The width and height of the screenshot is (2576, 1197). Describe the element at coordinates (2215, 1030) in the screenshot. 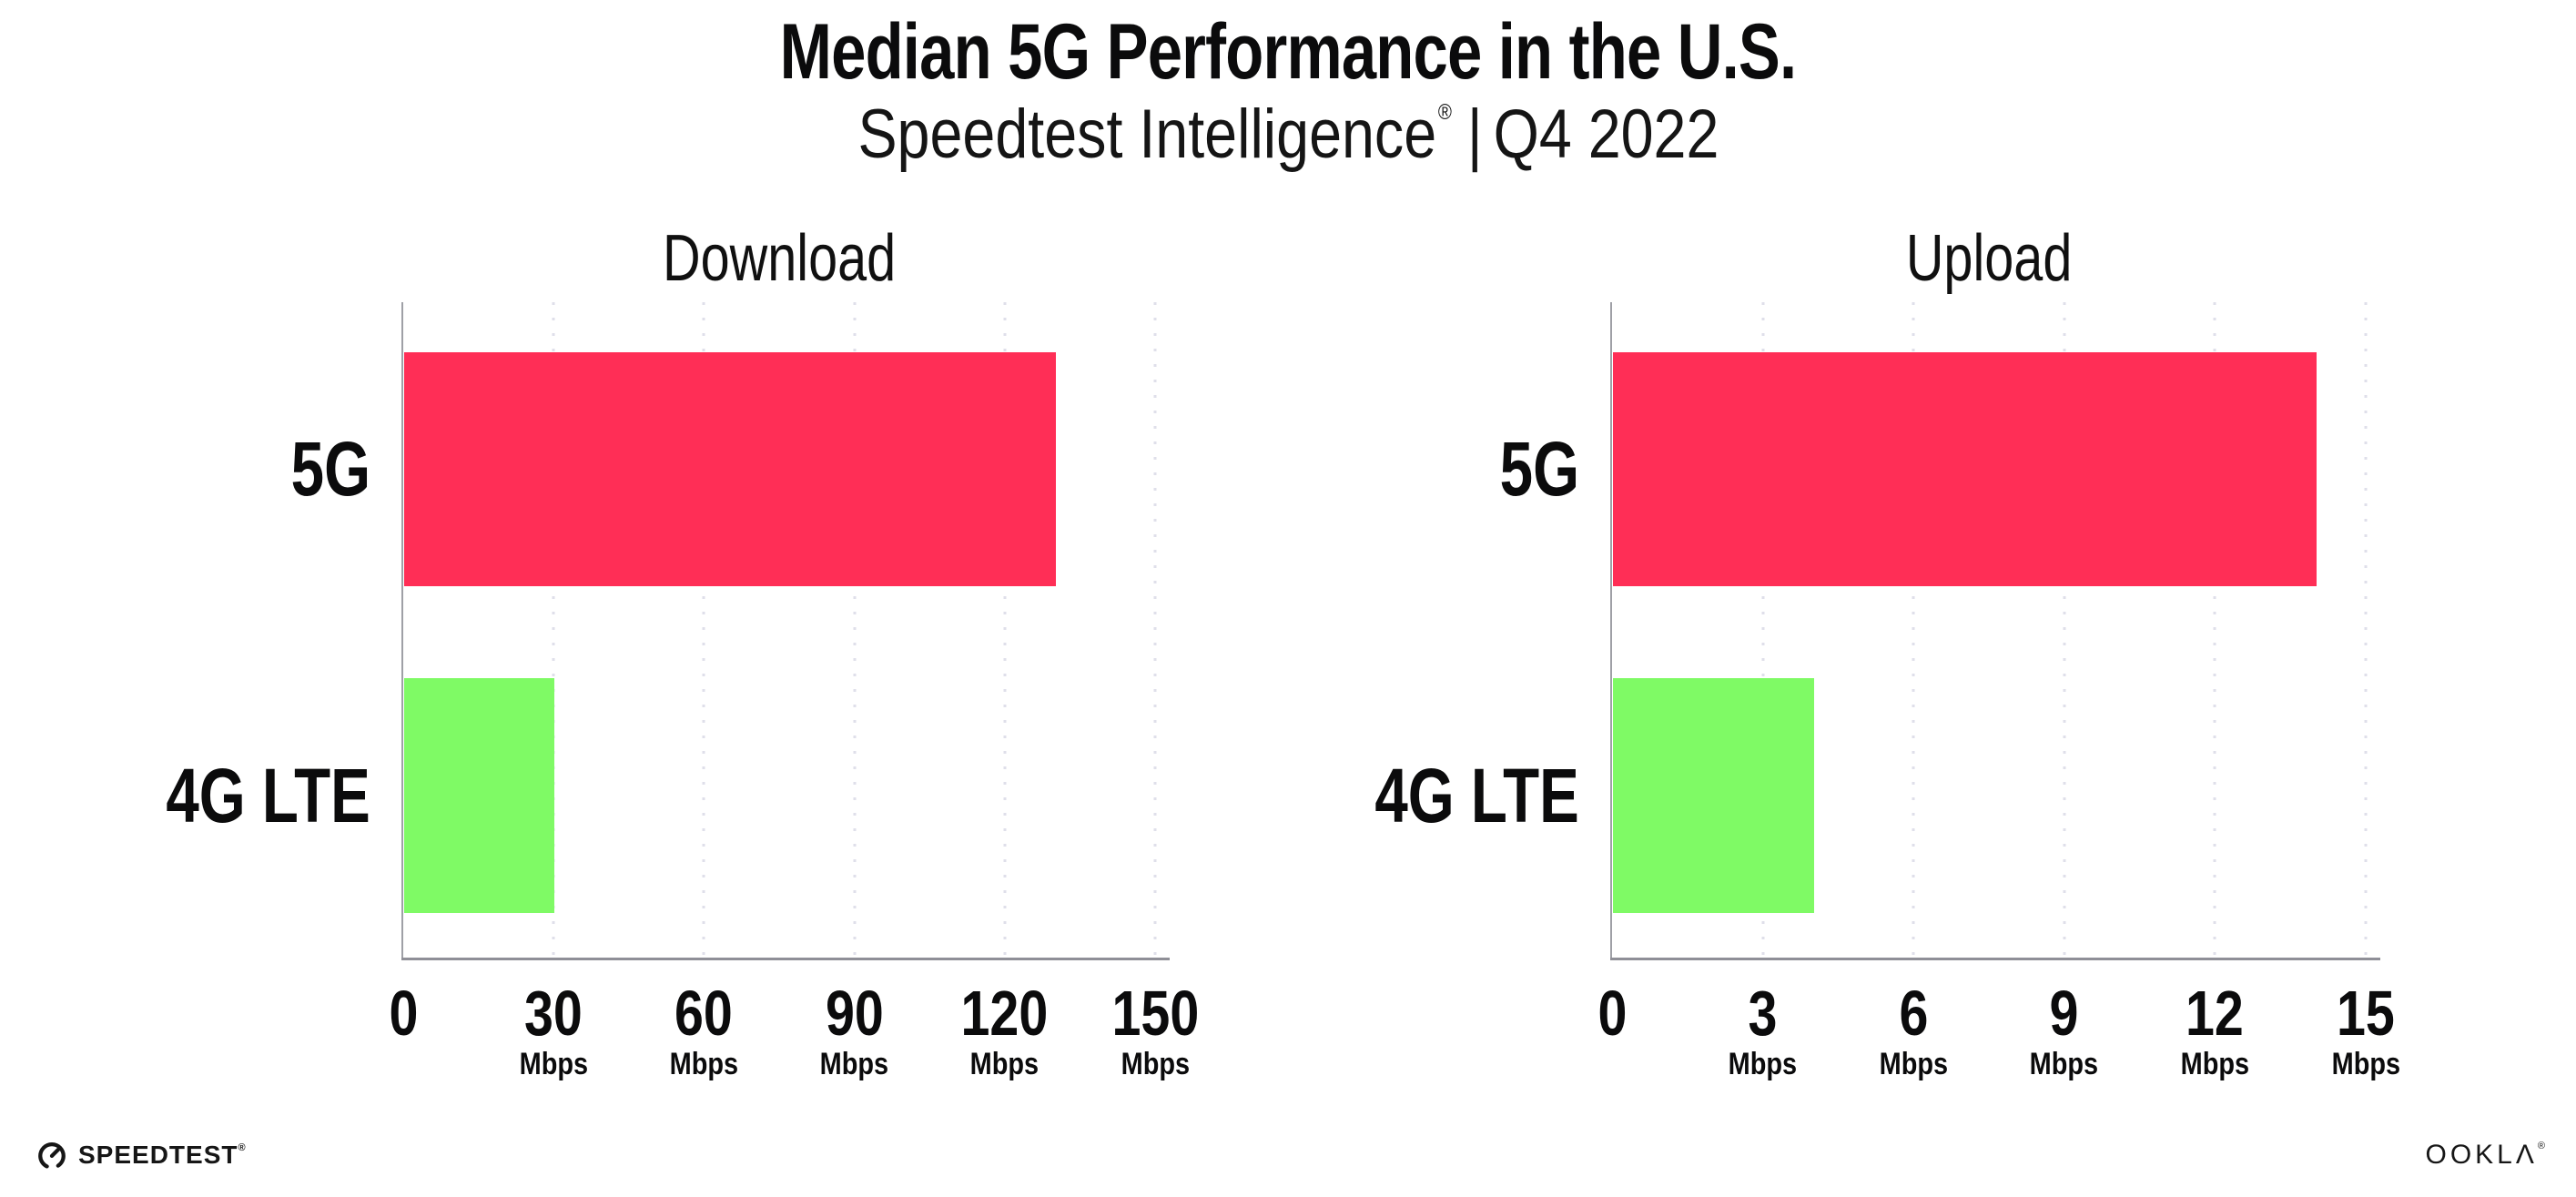

I see `upload-tick-12: 12 Mbps` at that location.